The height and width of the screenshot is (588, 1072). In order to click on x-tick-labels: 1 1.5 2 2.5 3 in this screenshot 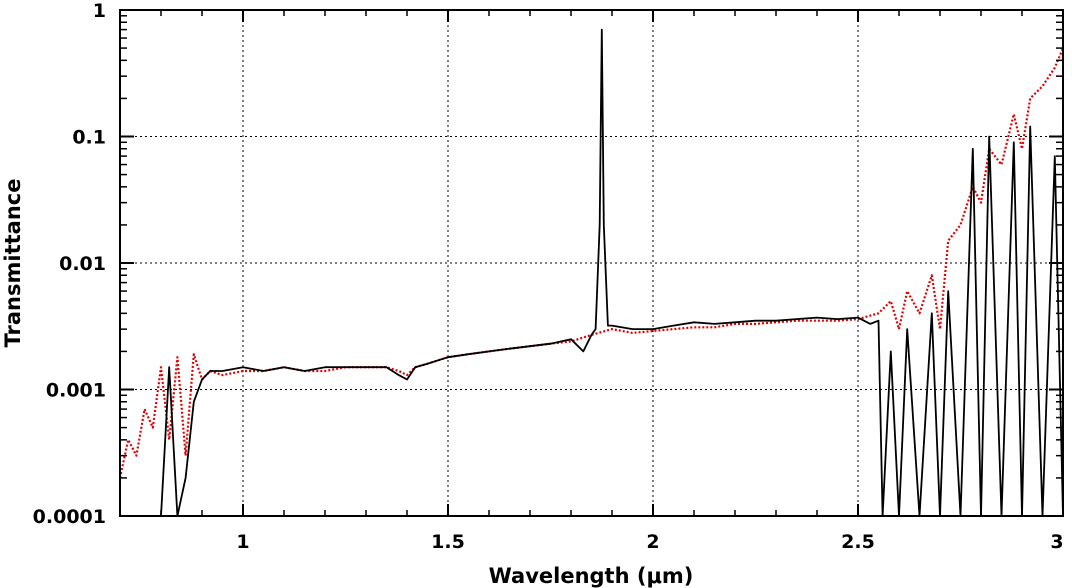, I will do `click(649, 542)`.